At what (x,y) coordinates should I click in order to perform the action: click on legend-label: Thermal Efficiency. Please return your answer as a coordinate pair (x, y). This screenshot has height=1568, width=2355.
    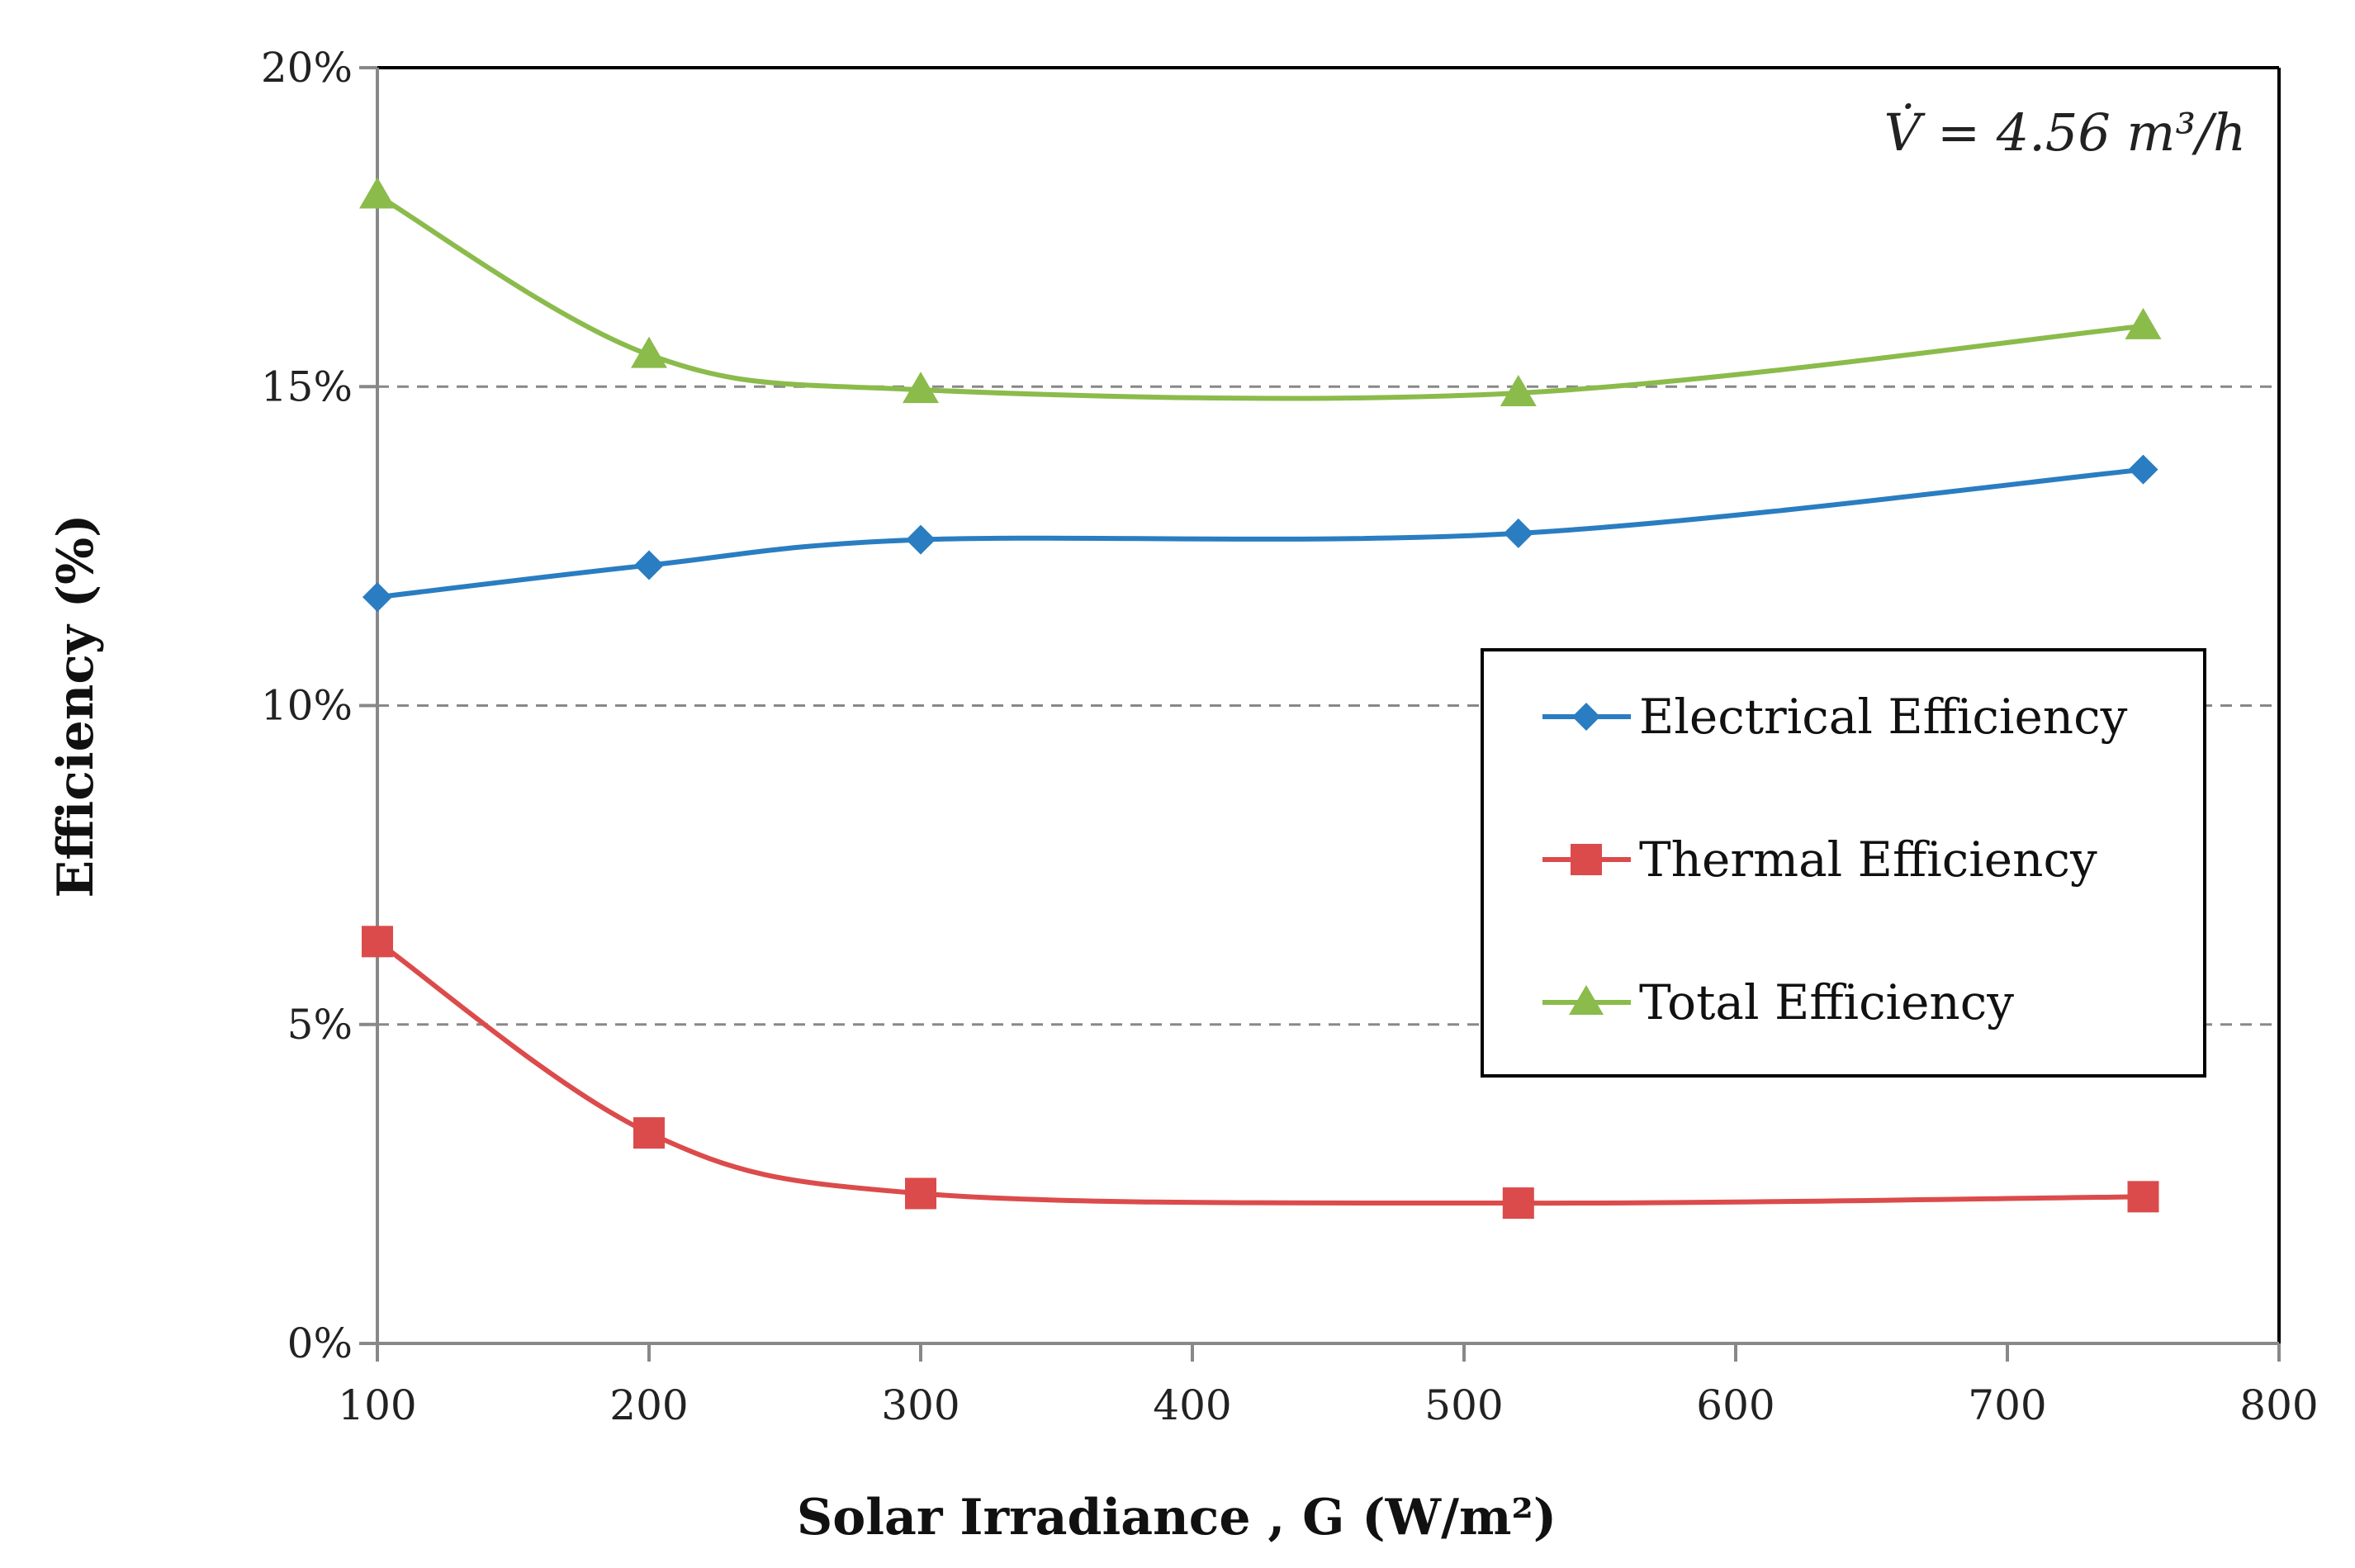
    Looking at the image, I should click on (1868, 860).